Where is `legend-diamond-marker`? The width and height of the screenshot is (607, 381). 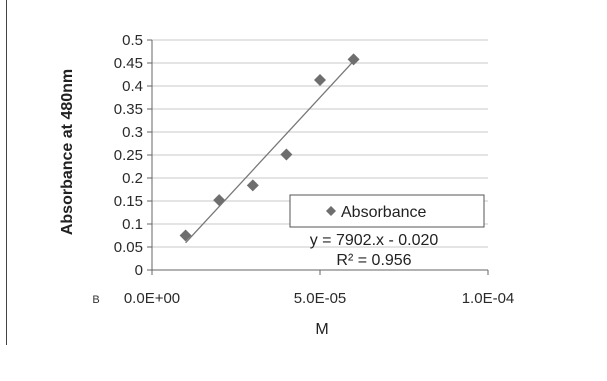
legend-diamond-marker is located at coordinates (331, 211).